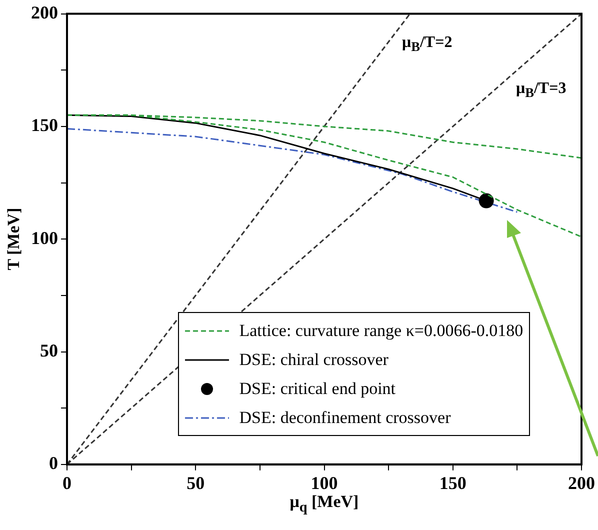 The width and height of the screenshot is (598, 530). What do you see at coordinates (317, 388) in the screenshot?
I see `legend-label: DSE: critical end point` at bounding box center [317, 388].